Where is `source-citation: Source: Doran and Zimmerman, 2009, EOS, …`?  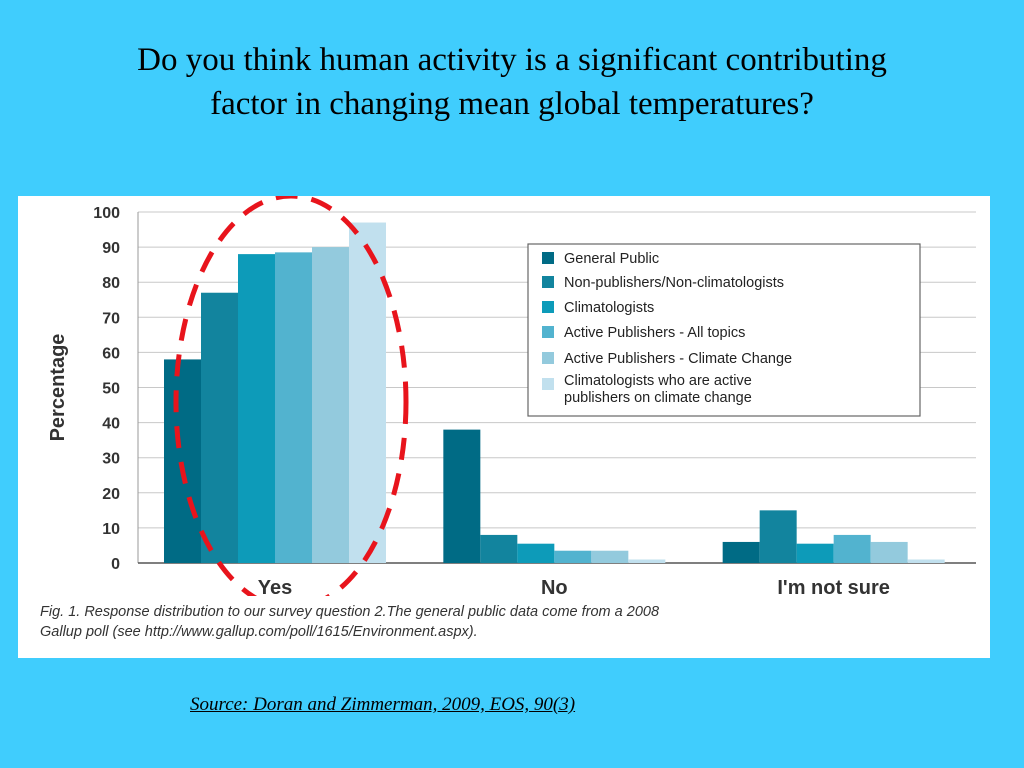 source-citation: Source: Doran and Zimmerman, 2009, EOS, … is located at coordinates (383, 704).